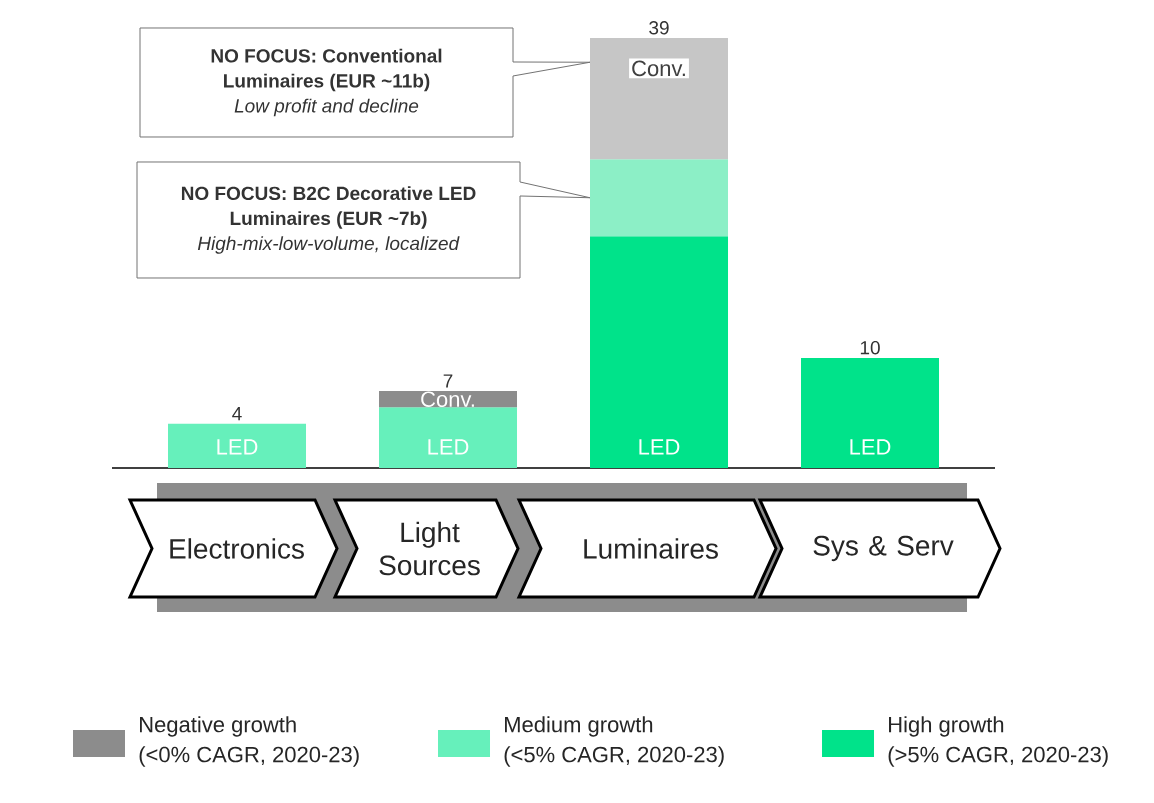 Image resolution: width=1154 pixels, height=803 pixels. Describe the element at coordinates (614, 741) in the screenshot. I see `legend-label: Medium growth (<5% CAGR, 2020-23)` at that location.